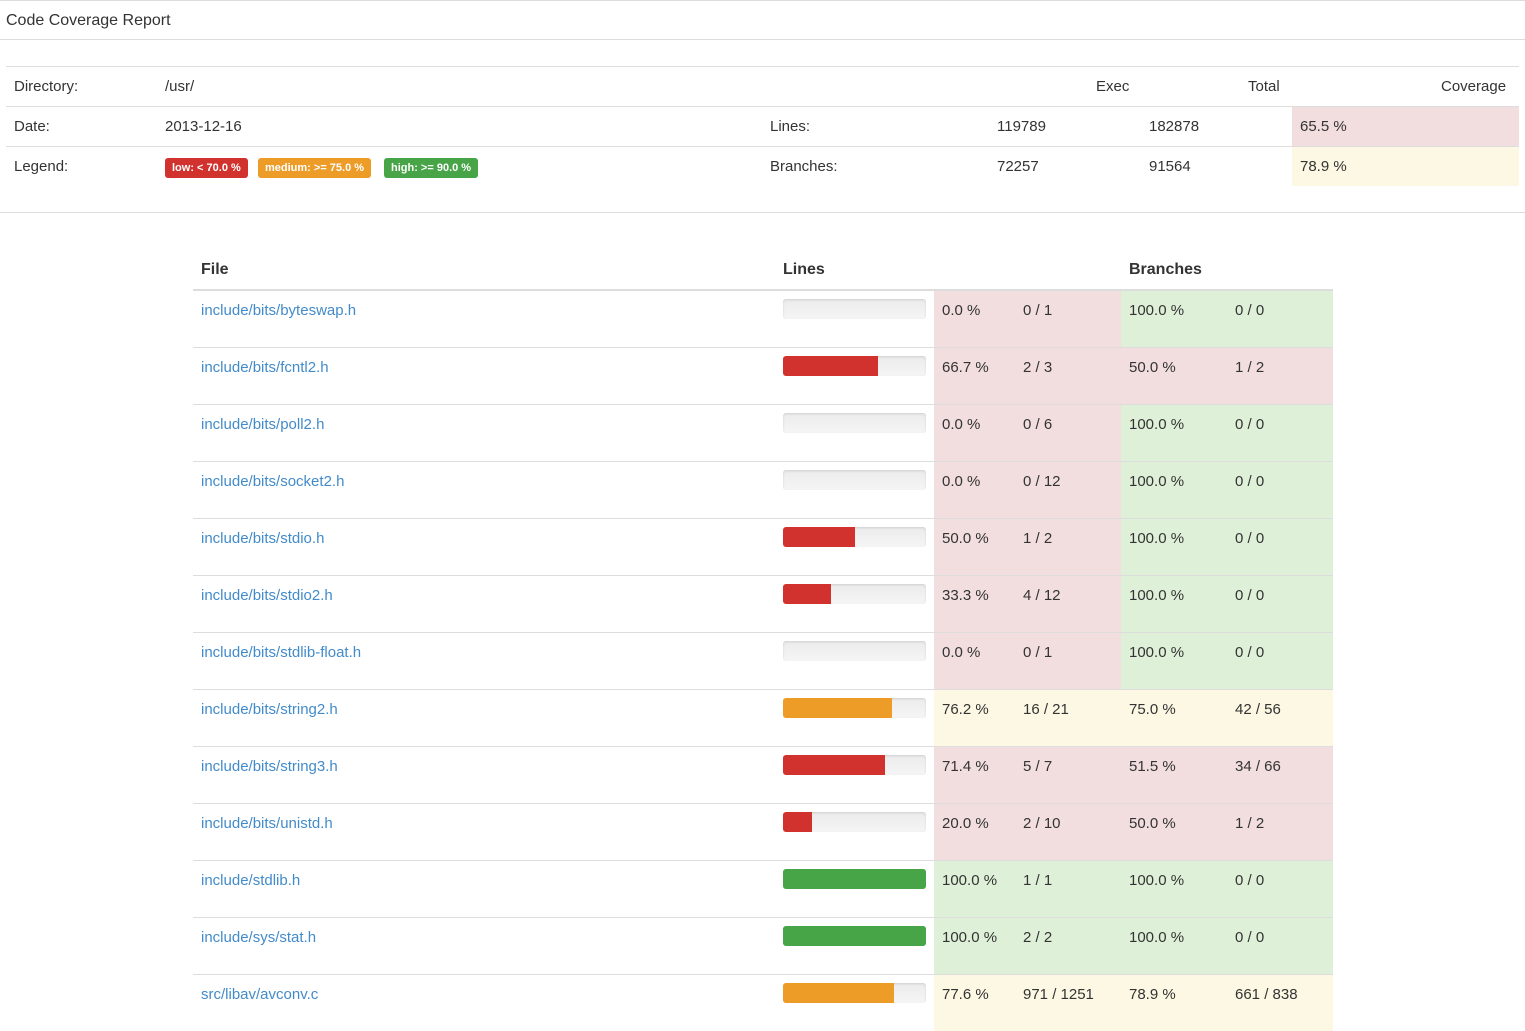 This screenshot has height=1031, width=1525. Describe the element at coordinates (1018, 166) in the screenshot. I see `branches-exec: 72257` at that location.